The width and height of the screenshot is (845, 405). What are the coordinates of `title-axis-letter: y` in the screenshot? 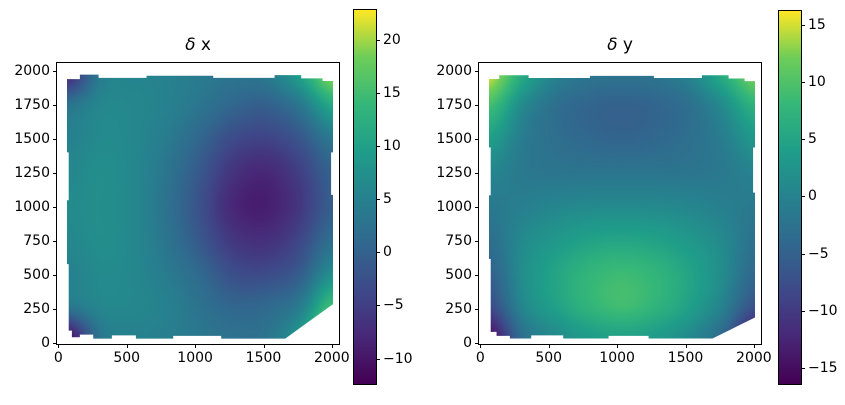 It's located at (625, 45).